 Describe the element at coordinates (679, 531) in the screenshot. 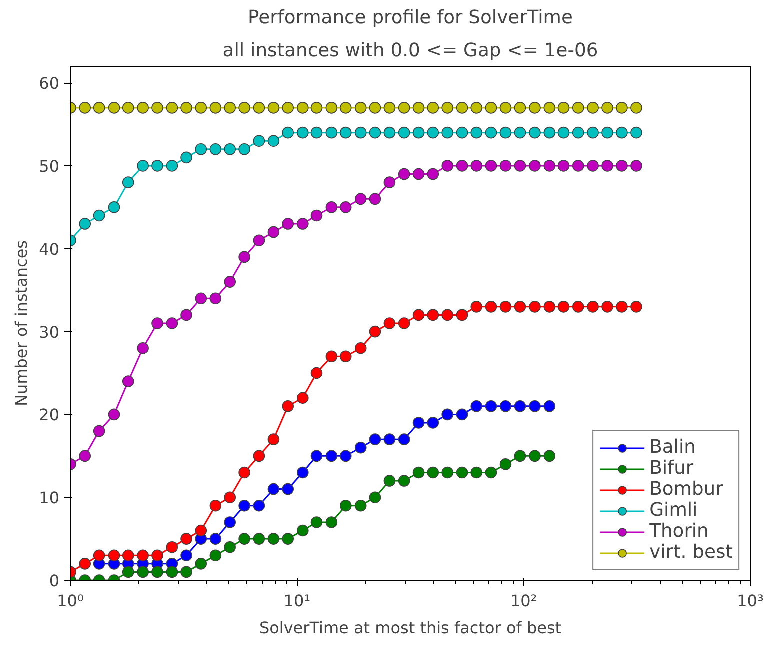

I see `legend-label: Thorin` at that location.